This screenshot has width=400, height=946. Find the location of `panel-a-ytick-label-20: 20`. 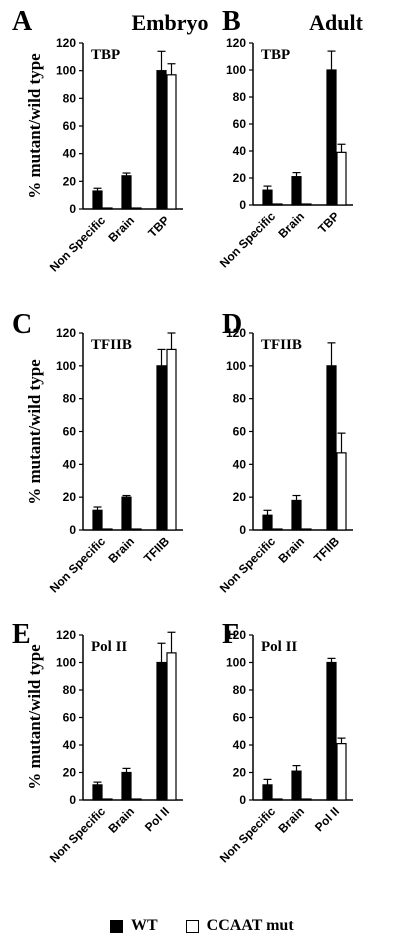

panel-a-ytick-label-20: 20 is located at coordinates (70, 181).